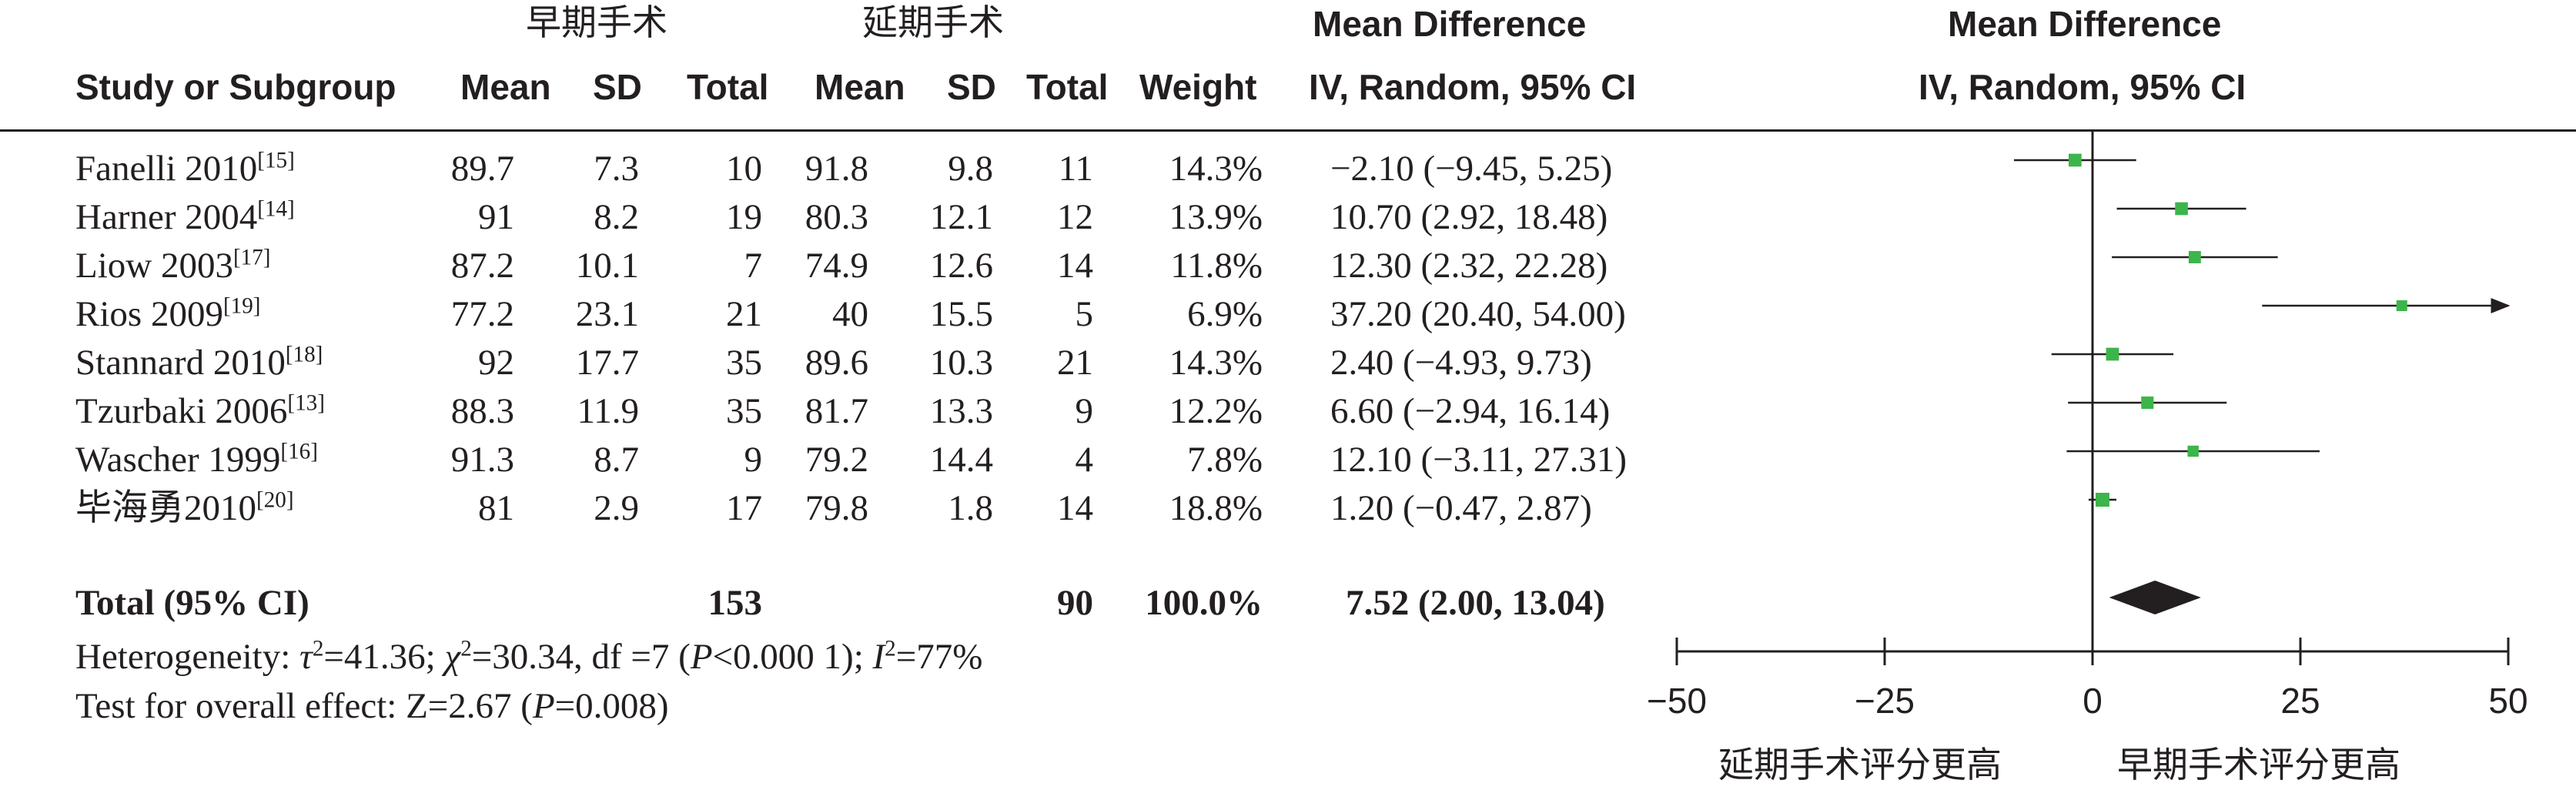 The image size is (2576, 790). What do you see at coordinates (961, 314) in the screenshot?
I see `delayed-sd: 15.5` at bounding box center [961, 314].